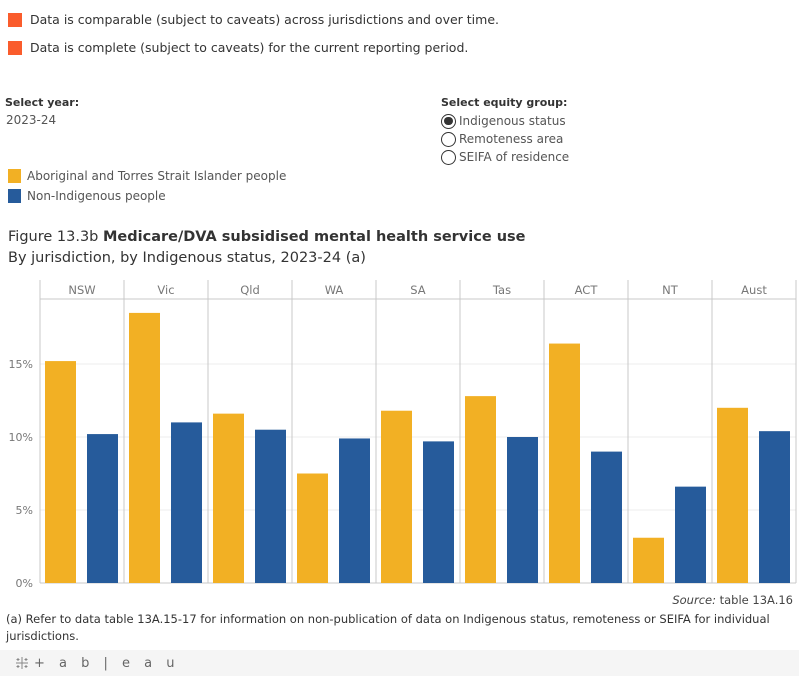 This screenshot has width=799, height=676. I want to click on tableau-footer, so click(399, 663).